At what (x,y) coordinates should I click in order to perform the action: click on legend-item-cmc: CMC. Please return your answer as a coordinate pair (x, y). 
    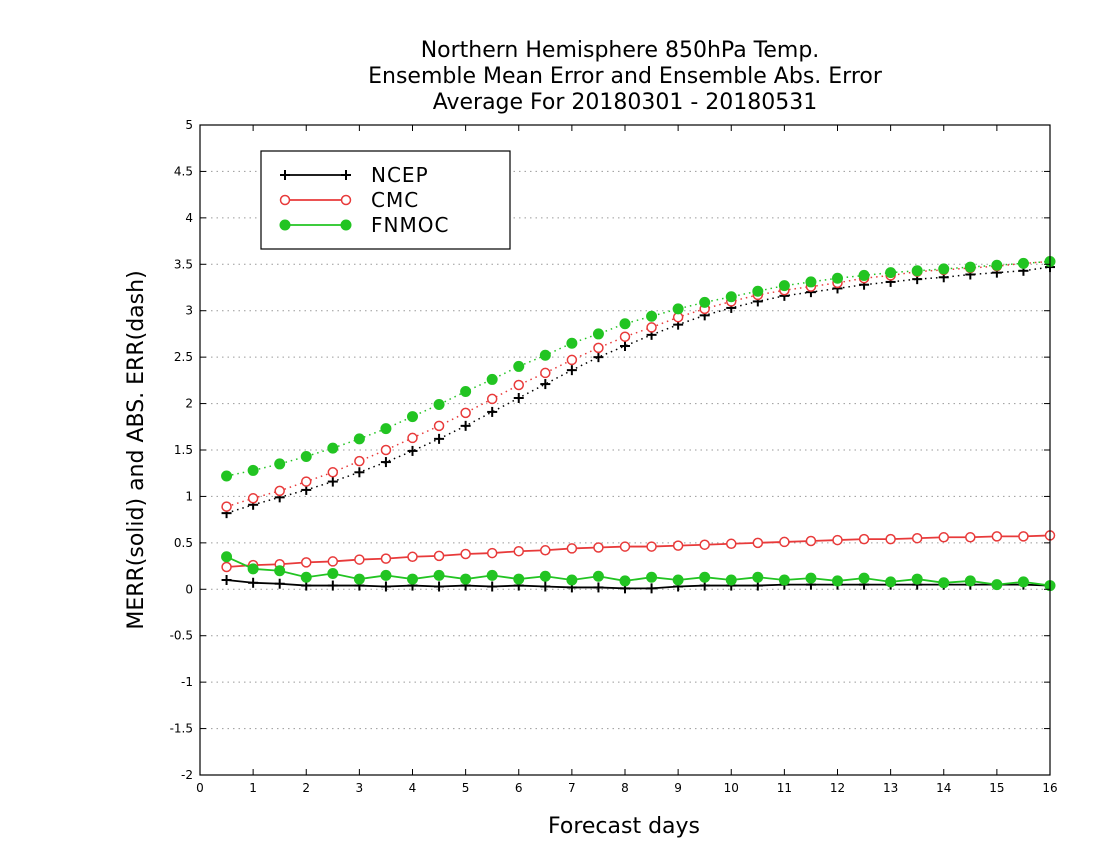
    Looking at the image, I should click on (348, 200).